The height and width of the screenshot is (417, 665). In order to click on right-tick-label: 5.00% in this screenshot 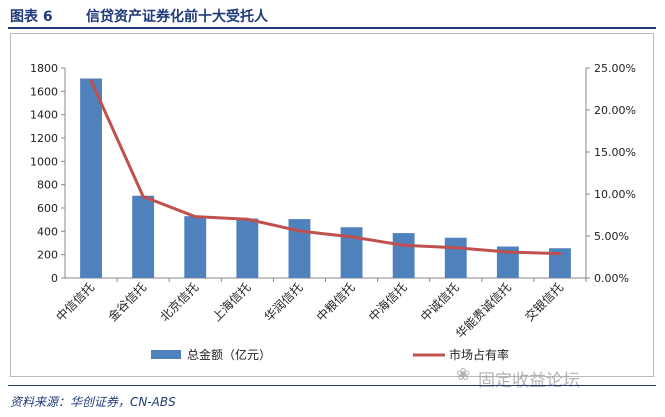, I will do `click(611, 236)`.